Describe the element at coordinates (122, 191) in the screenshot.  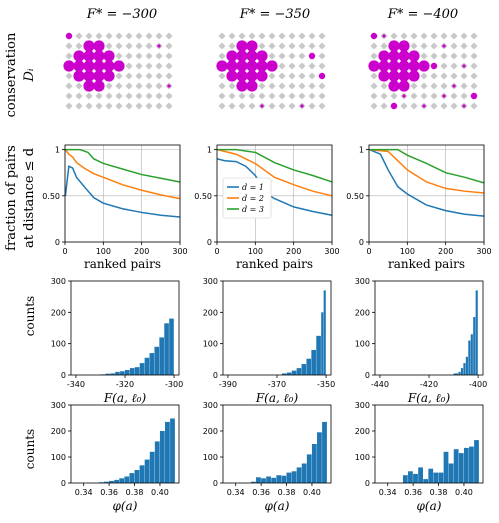
I see `series-line-d1` at that location.